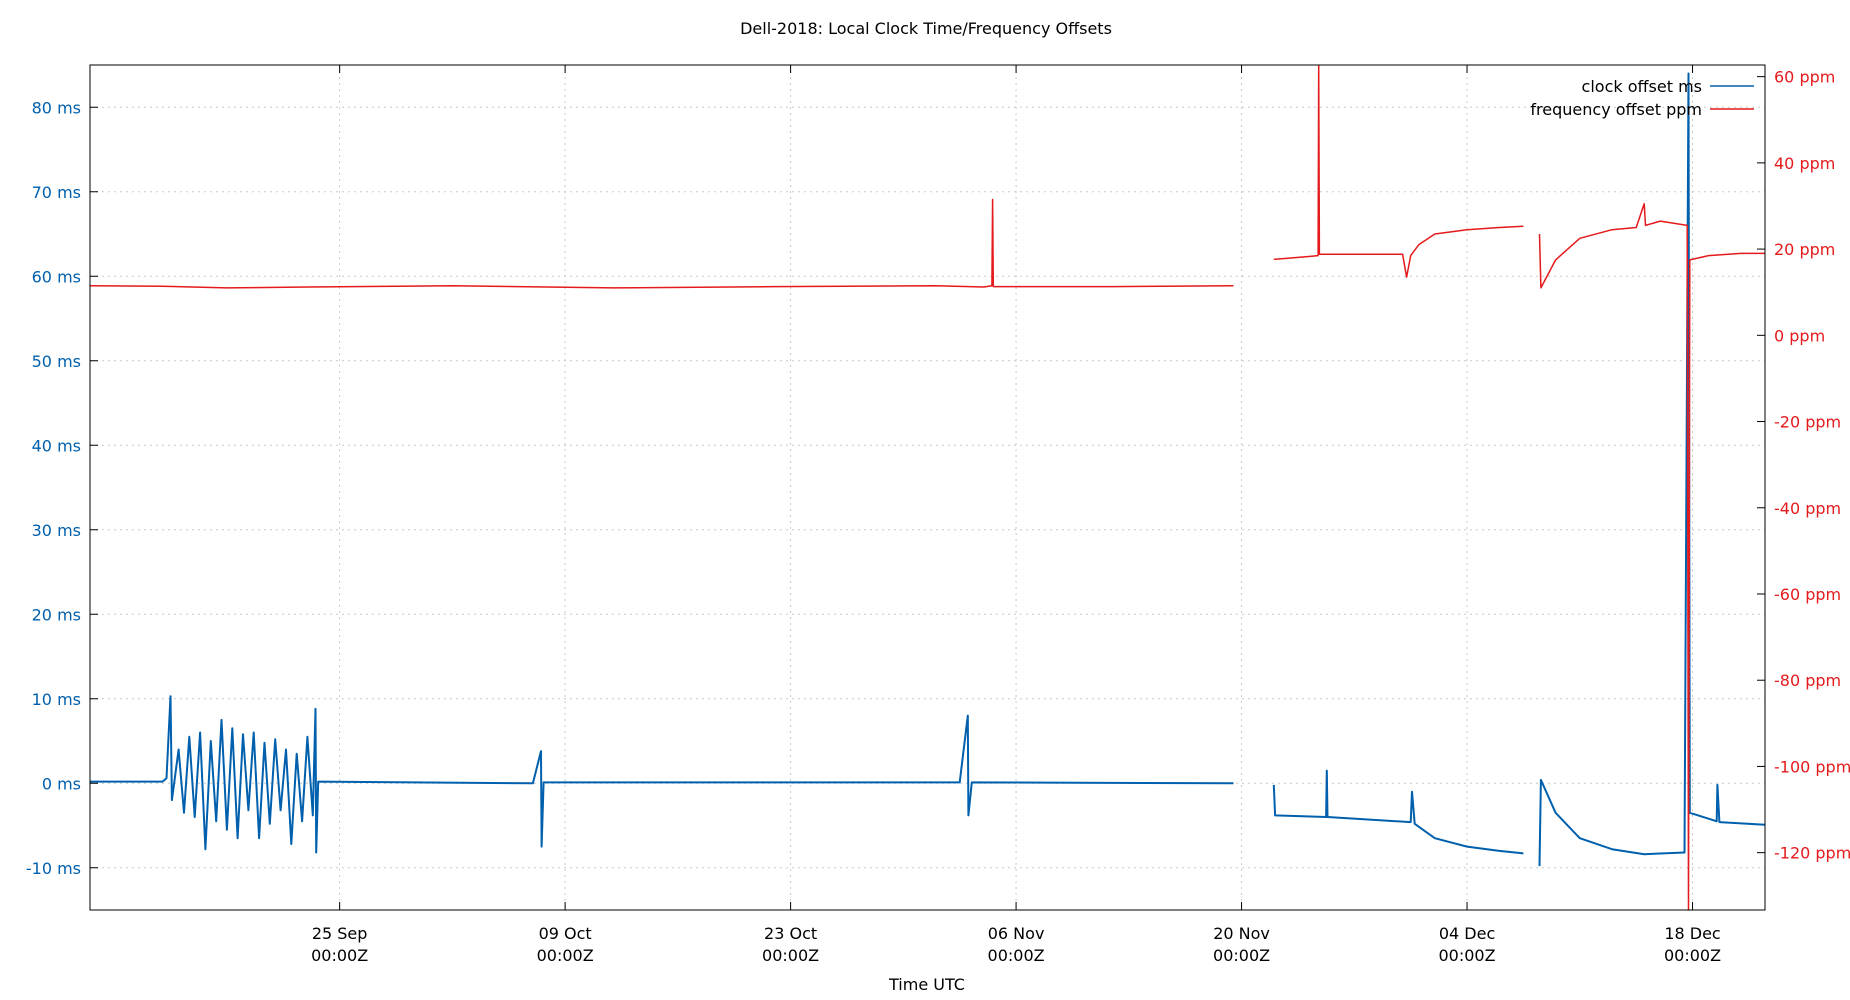 The width and height of the screenshot is (1850, 1000). I want to click on y-right-tick-label: 60 ppm, so click(1804, 77).